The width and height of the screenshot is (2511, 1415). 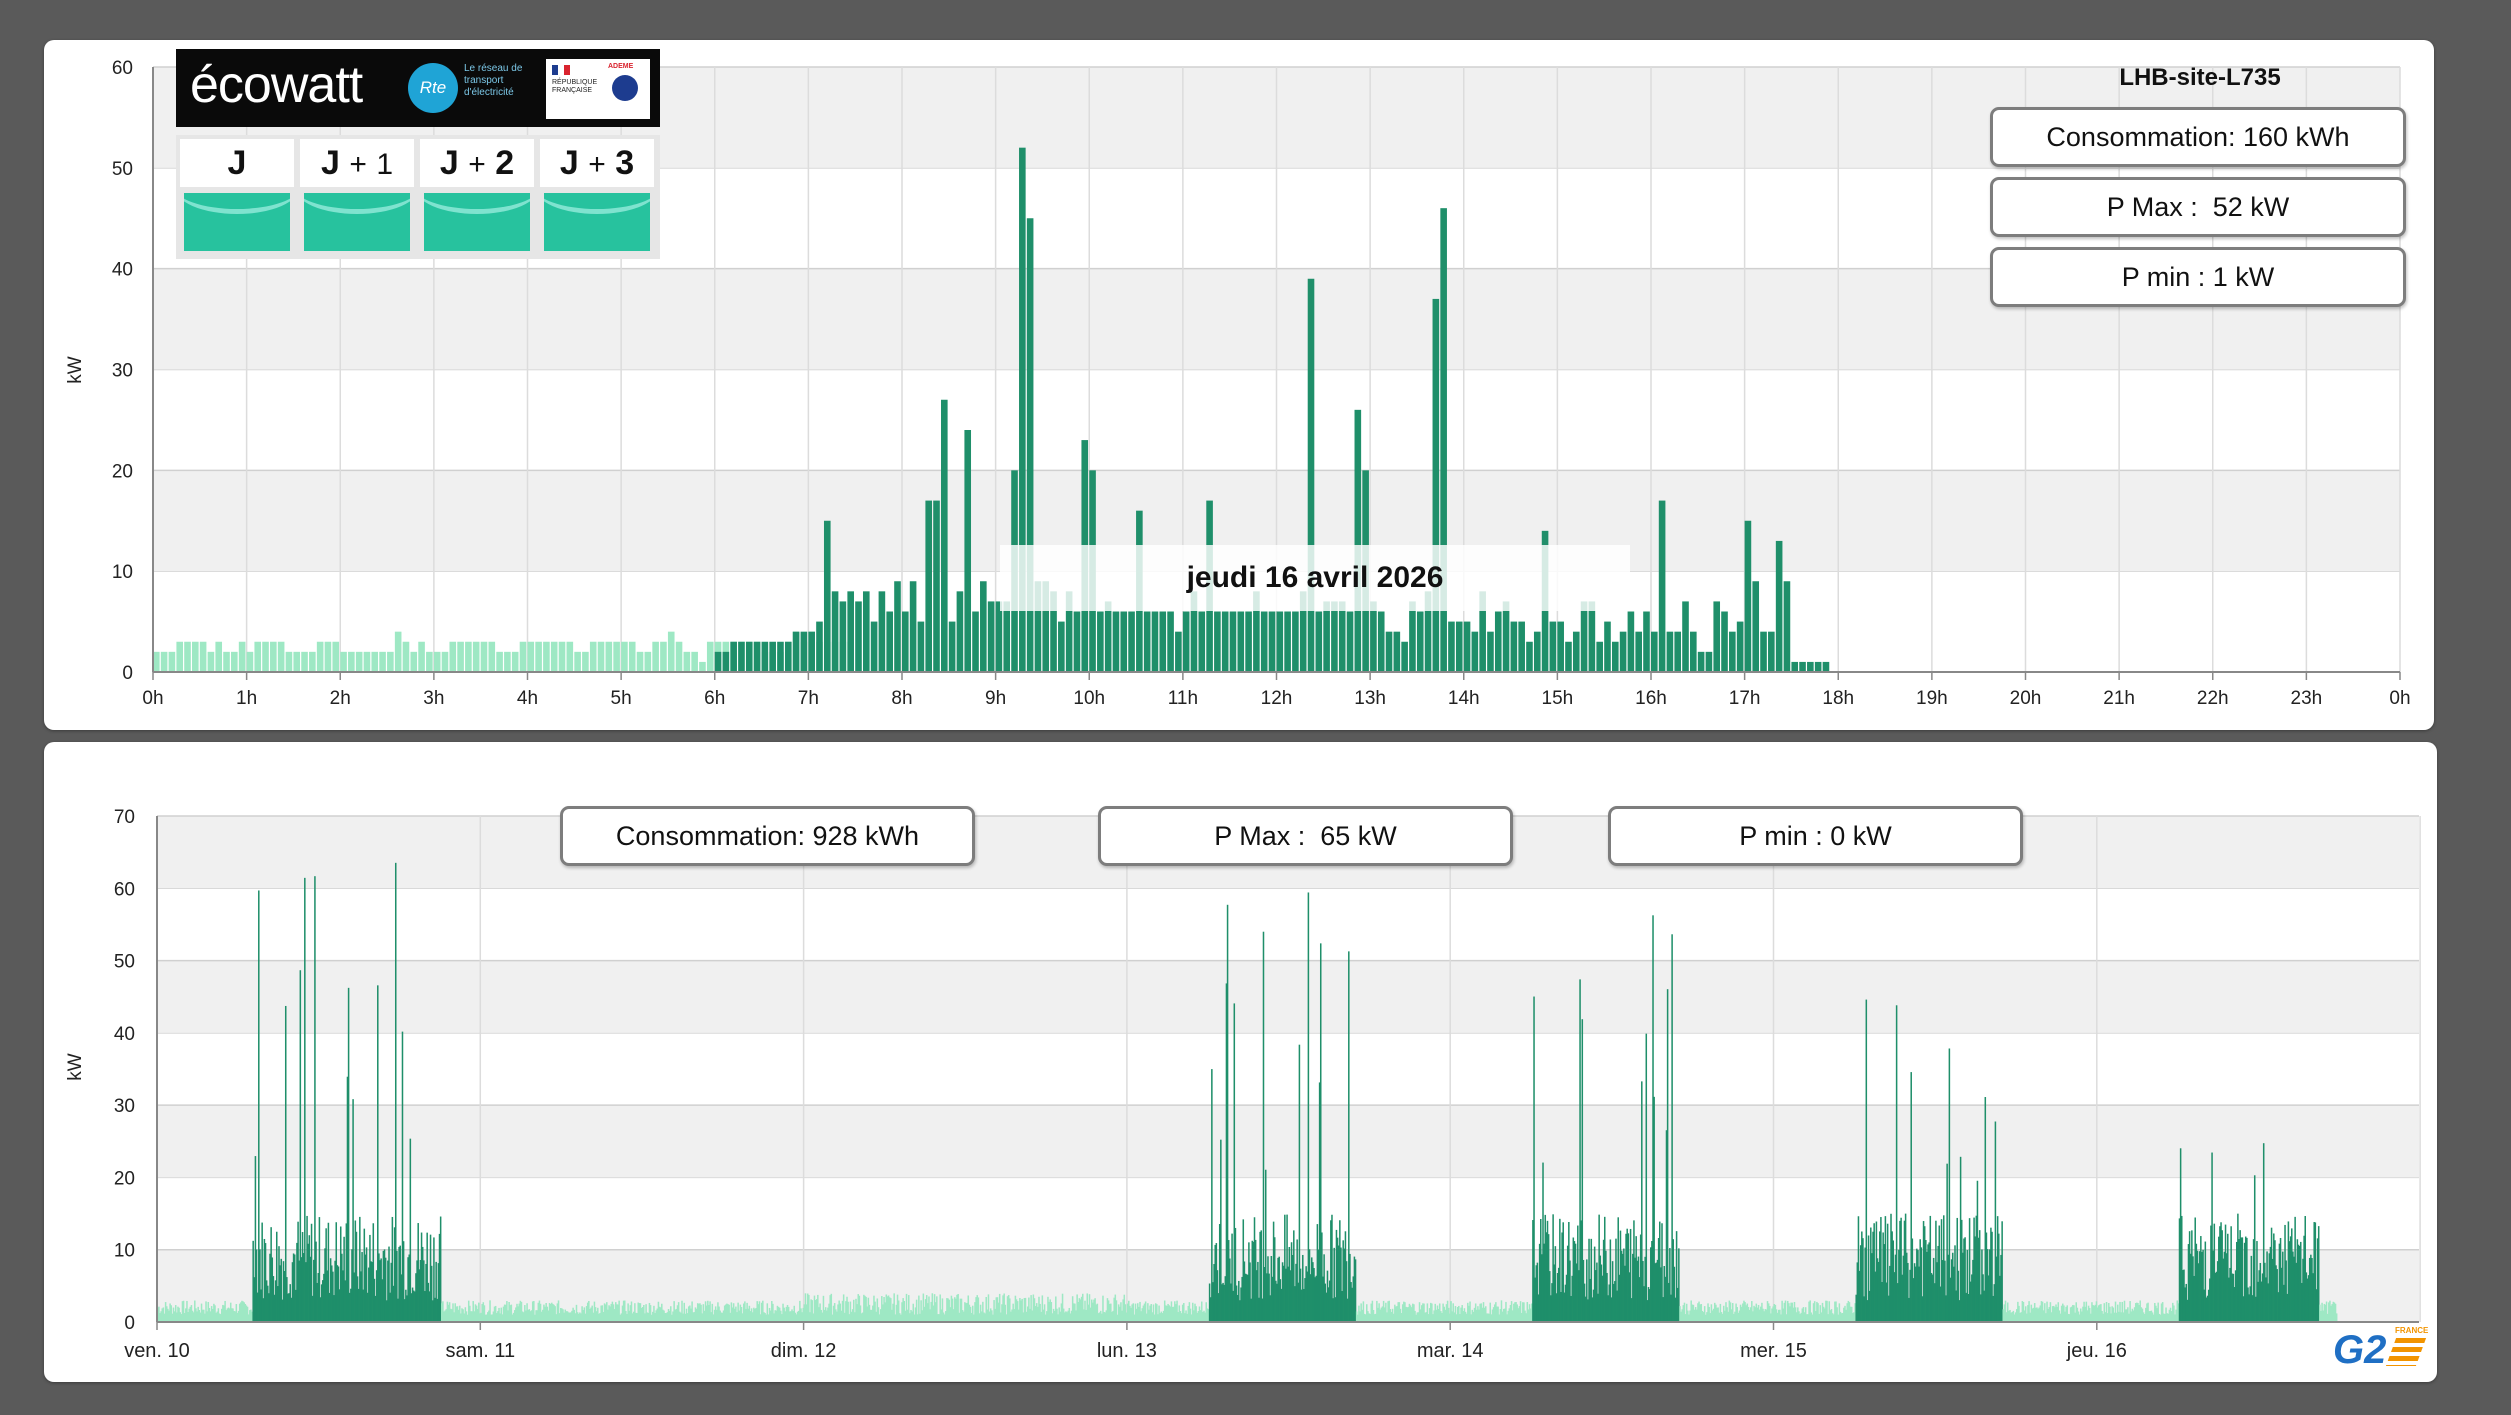 What do you see at coordinates (152, 698) in the screenshot?
I see `x-tick-label: 0h` at bounding box center [152, 698].